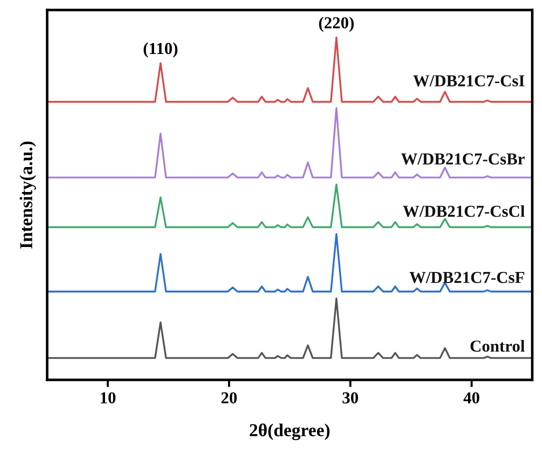 The height and width of the screenshot is (455, 542). Describe the element at coordinates (463, 159) in the screenshot. I see `series-label: W/DB21C7-CsBr` at that location.